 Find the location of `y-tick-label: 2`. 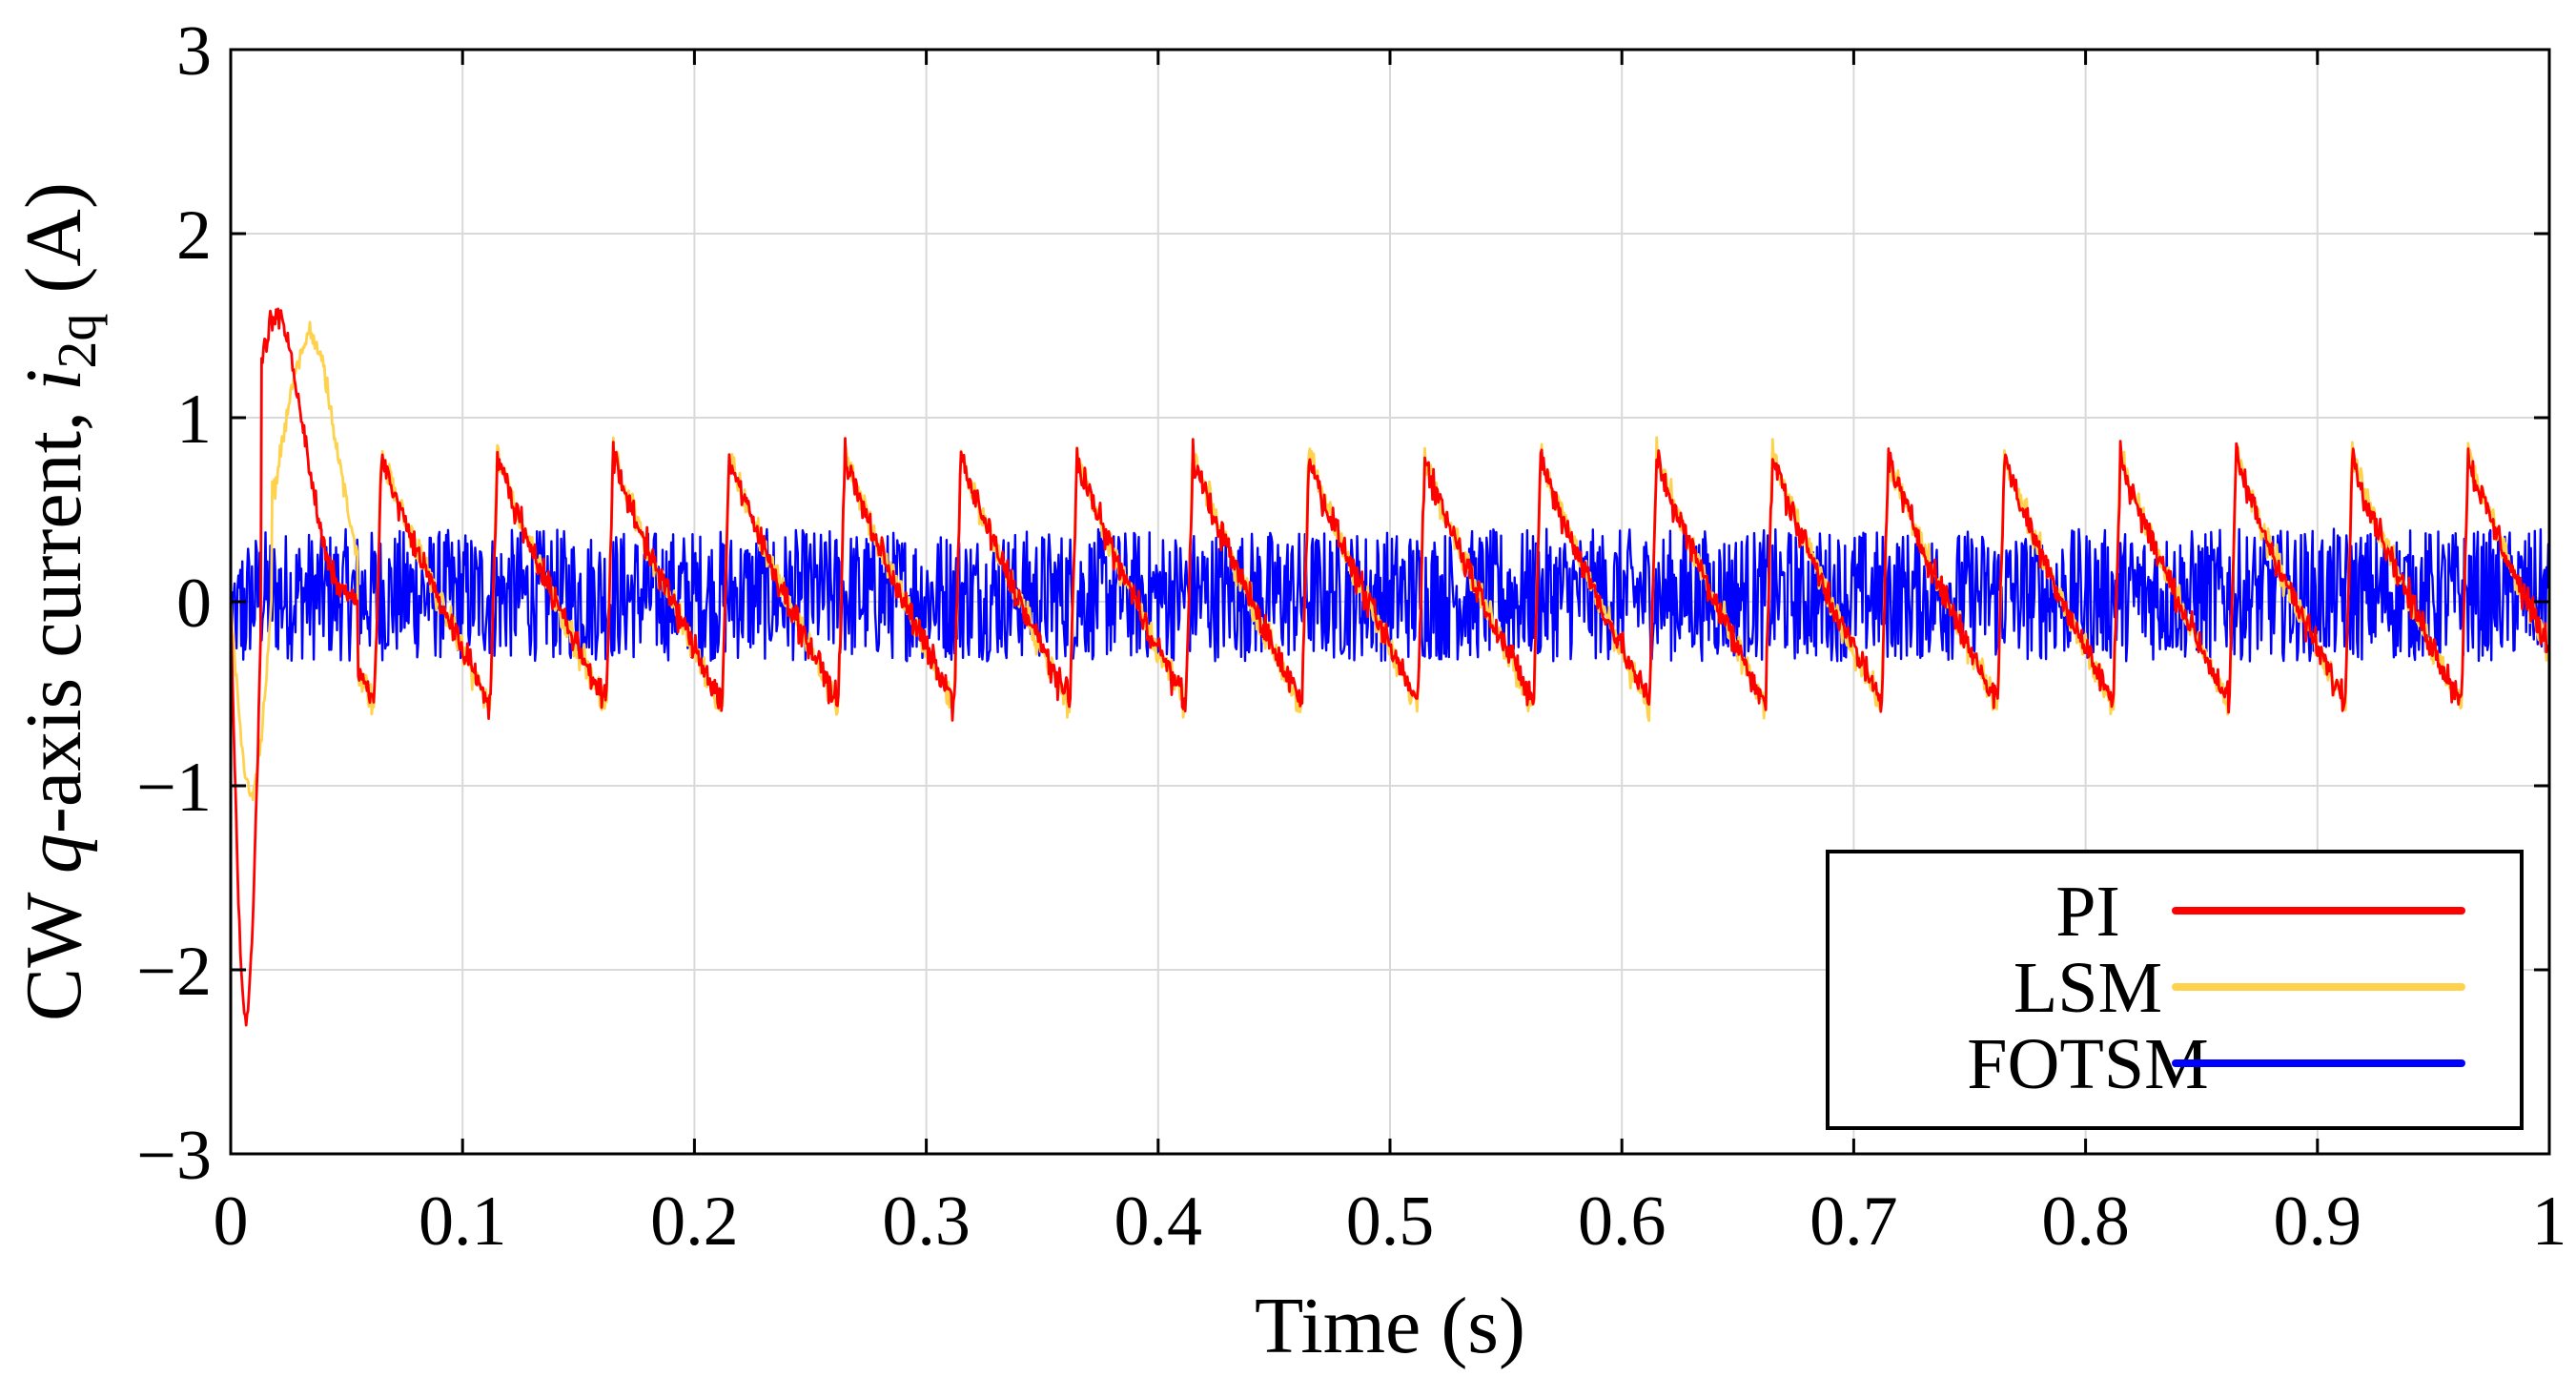

y-tick-label: 2 is located at coordinates (194, 236).